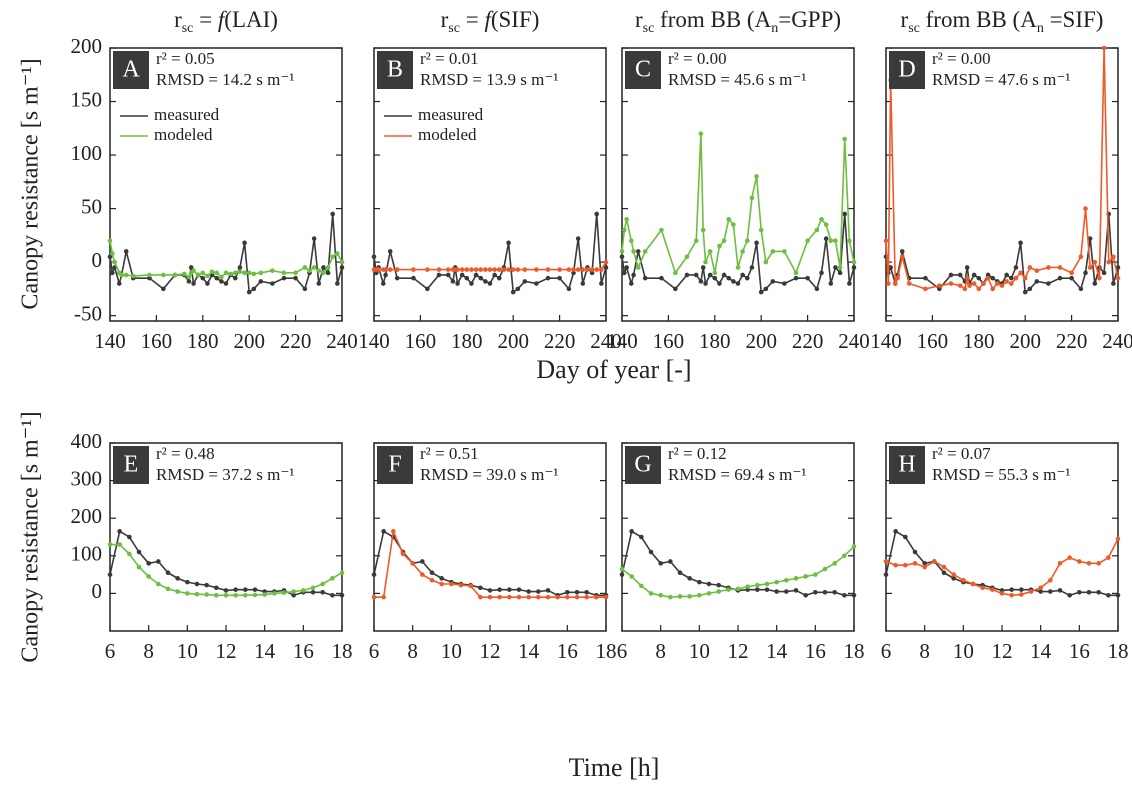  I want to click on panel-badge, so click(907, 465).